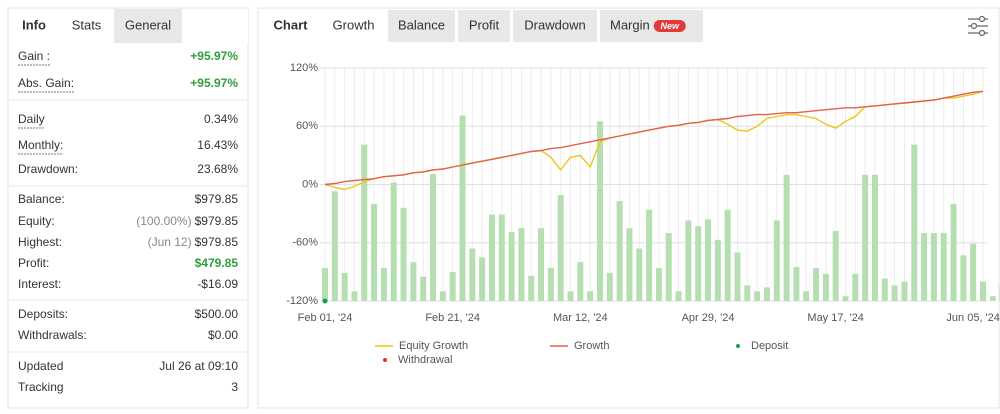  Describe the element at coordinates (708, 318) in the screenshot. I see `x-tick-label: Apr 29, '24` at that location.